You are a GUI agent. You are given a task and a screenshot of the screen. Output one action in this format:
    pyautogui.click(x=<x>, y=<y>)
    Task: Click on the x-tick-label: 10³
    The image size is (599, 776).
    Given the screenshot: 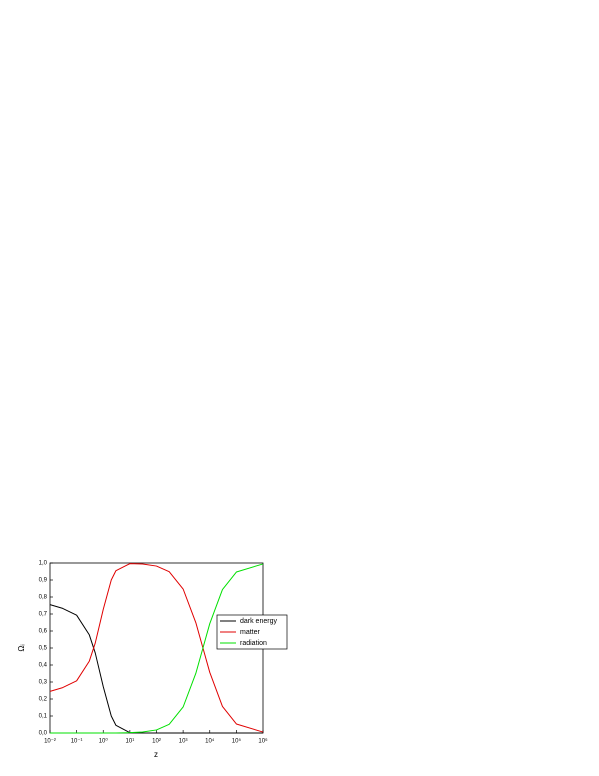 What is the action you would take?
    pyautogui.click(x=183, y=742)
    